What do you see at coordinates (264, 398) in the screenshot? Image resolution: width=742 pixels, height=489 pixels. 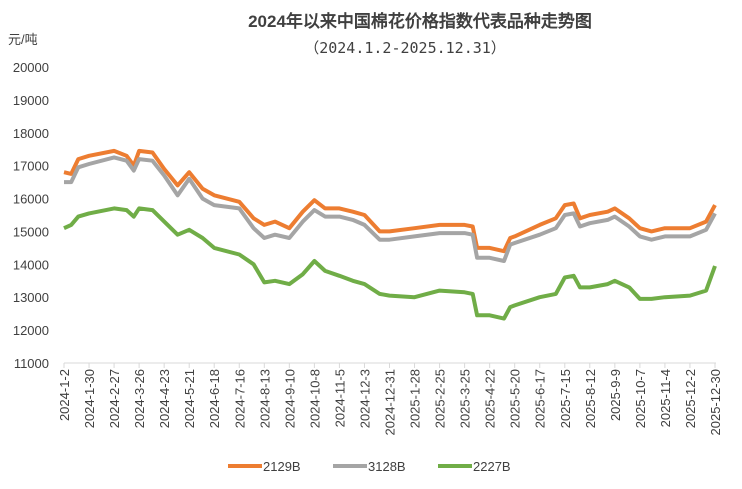 I see `x-tick-label: 2024-8-13` at bounding box center [264, 398].